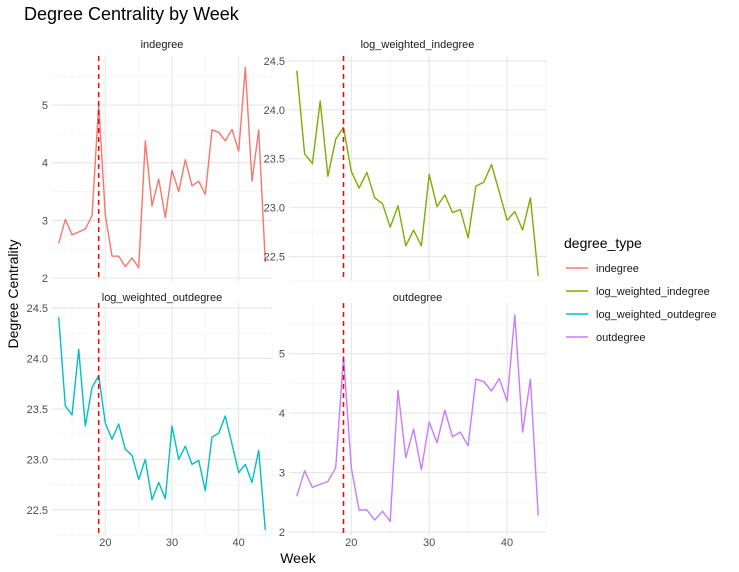  Describe the element at coordinates (418, 298) in the screenshot. I see `facet-strip-label: outdegree` at that location.